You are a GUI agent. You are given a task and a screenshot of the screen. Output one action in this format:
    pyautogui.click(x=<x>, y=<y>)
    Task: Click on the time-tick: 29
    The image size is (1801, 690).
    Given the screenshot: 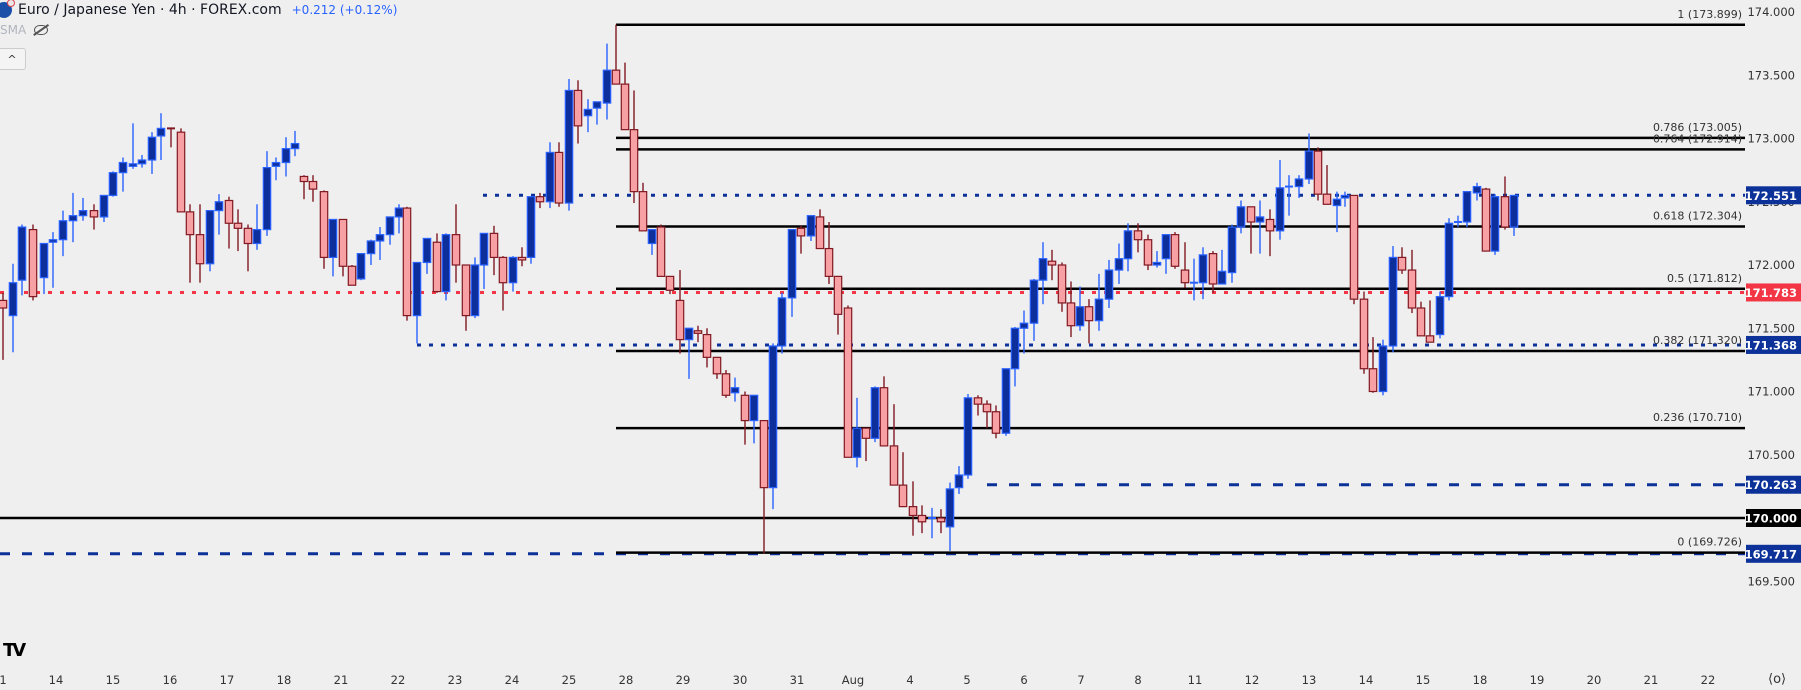 What is the action you would take?
    pyautogui.click(x=683, y=680)
    